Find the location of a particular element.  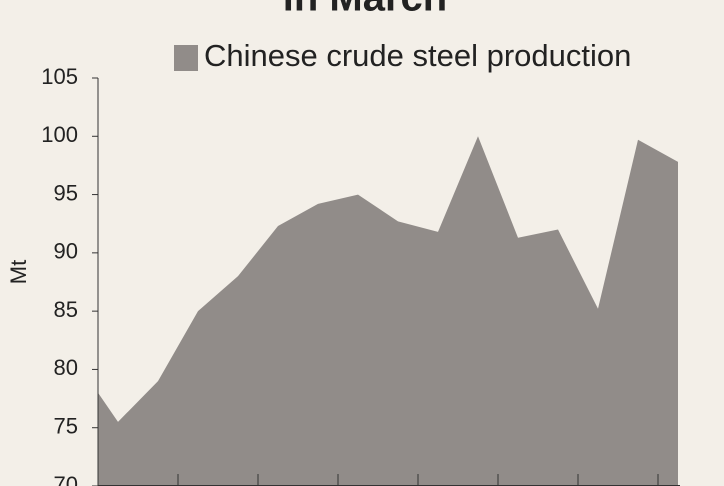

legend-label: Chinese crude steel production is located at coordinates (417, 55).